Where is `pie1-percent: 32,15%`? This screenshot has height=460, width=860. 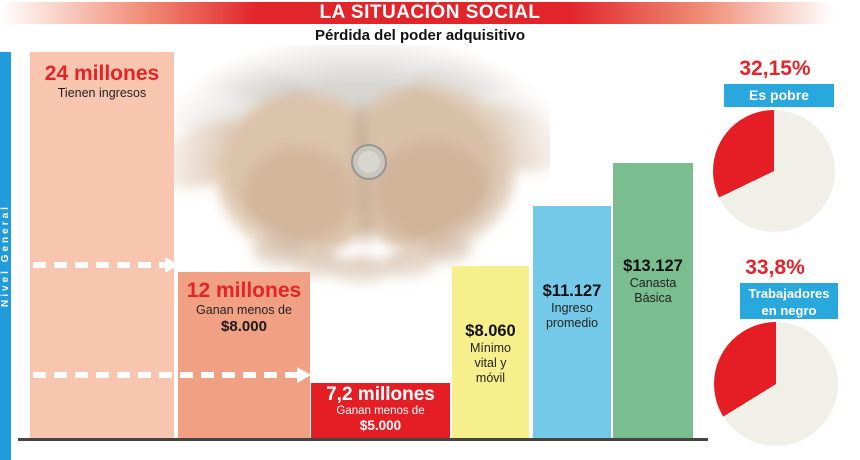
pie1-percent: 32,15% is located at coordinates (775, 68).